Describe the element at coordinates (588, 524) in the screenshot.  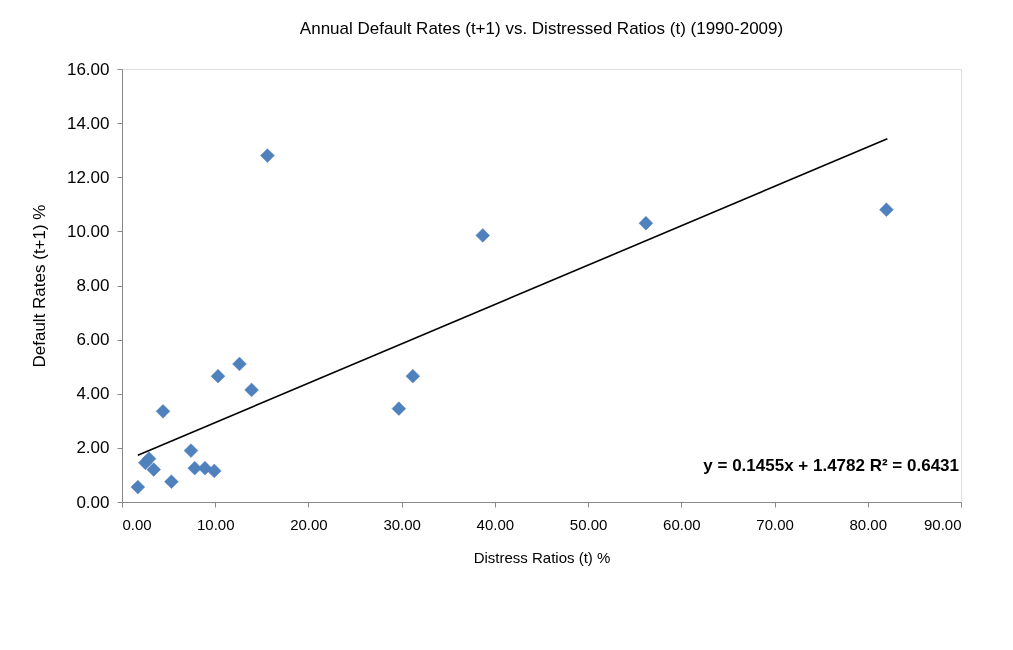
I see `x-tick-label: 50.00` at that location.